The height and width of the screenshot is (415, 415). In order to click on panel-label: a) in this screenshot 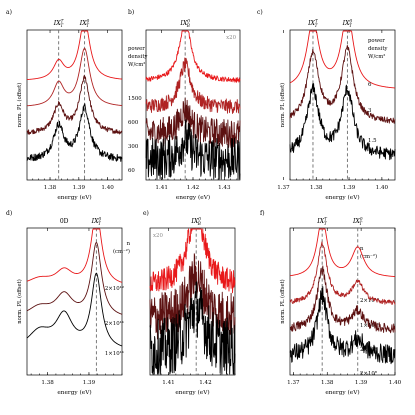, I will do `click(9, 12)`.